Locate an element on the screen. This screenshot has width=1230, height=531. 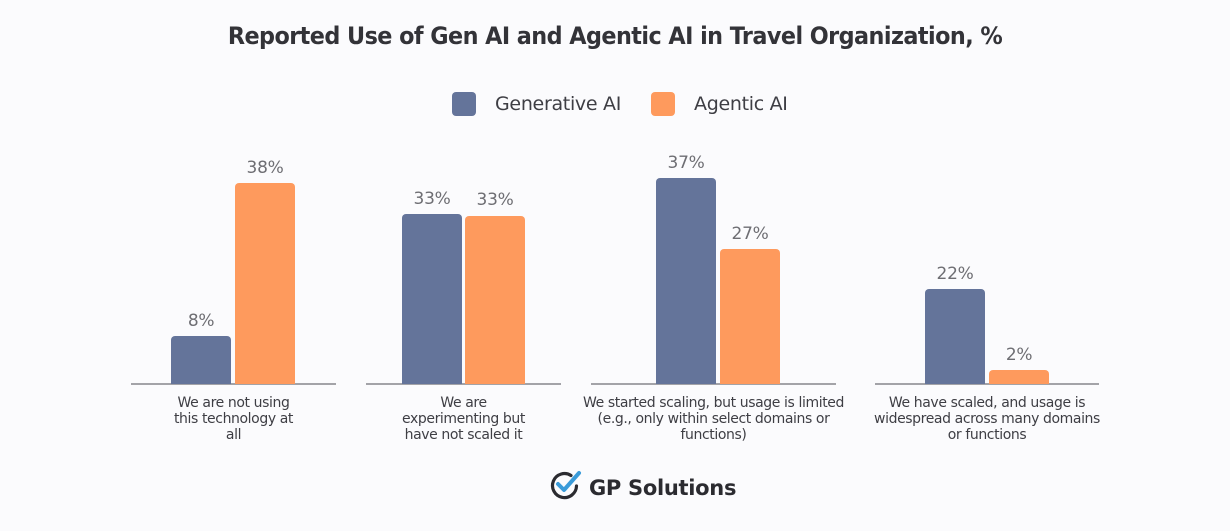
value-label: 38% is located at coordinates (265, 168).